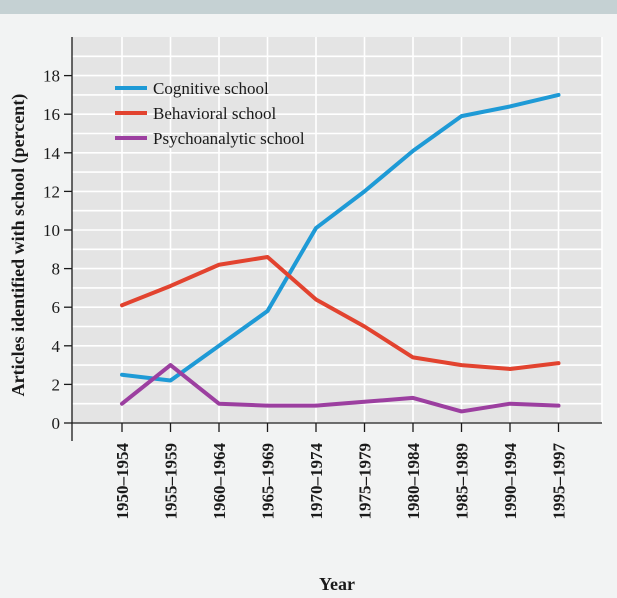 The width and height of the screenshot is (617, 598). I want to click on y-tick-label: 18, so click(51, 76).